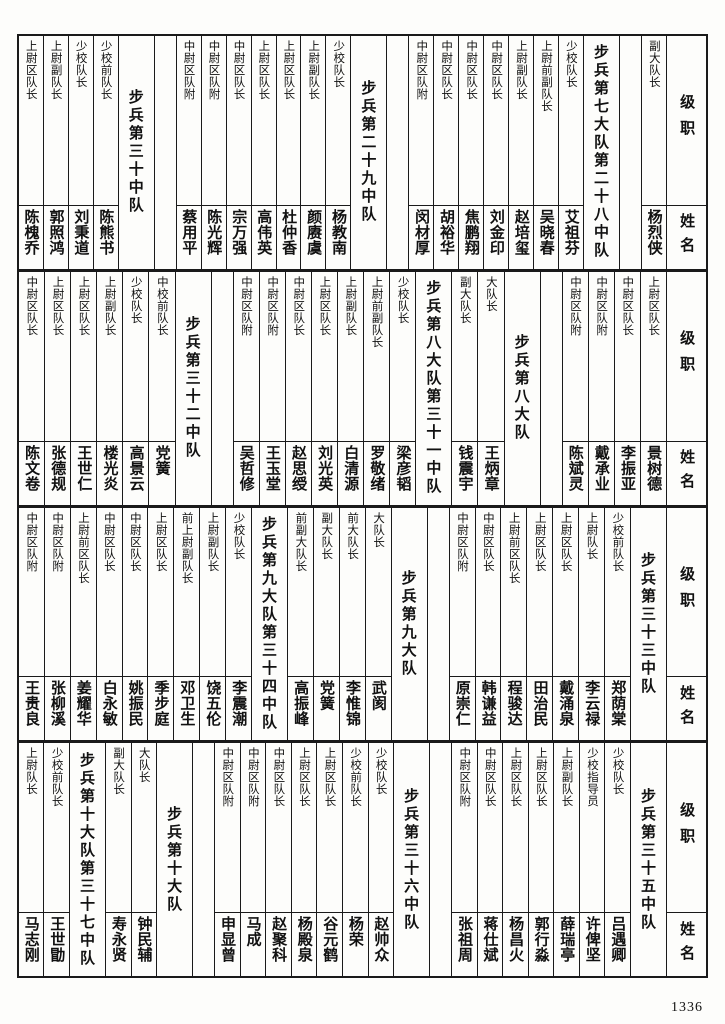  Describe the element at coordinates (108, 624) in the screenshot. I see `roster-entry-column: 中尉区队长 白永敏` at that location.